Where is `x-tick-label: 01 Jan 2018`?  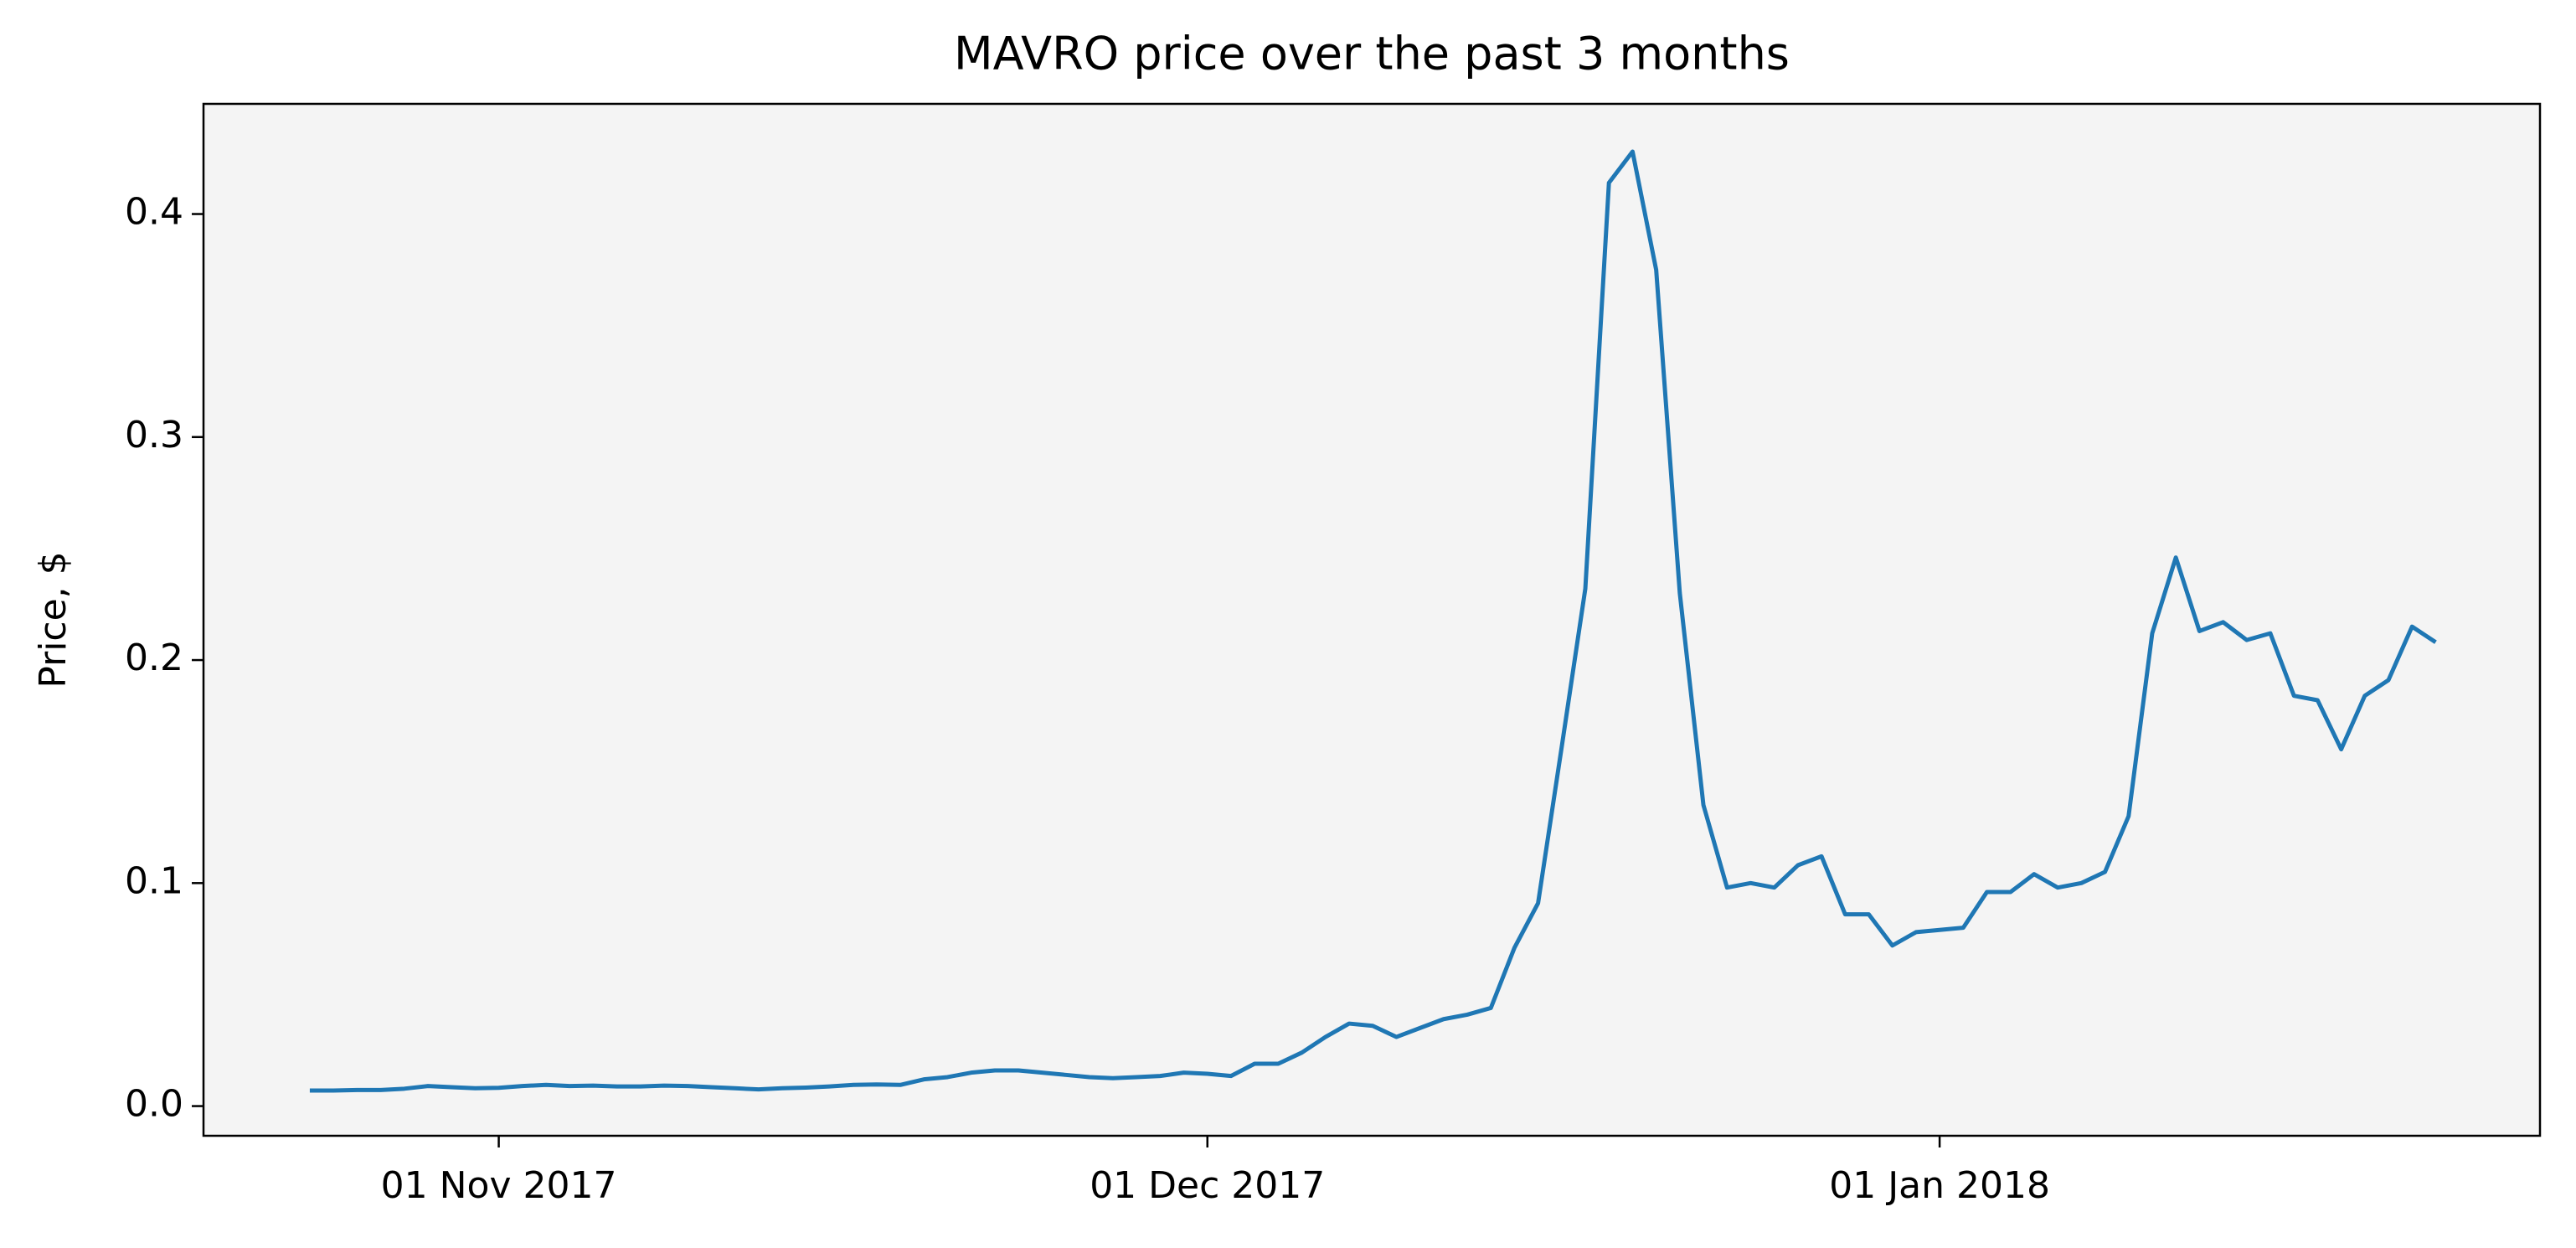
x-tick-label: 01 Jan 2018 is located at coordinates (1939, 1185).